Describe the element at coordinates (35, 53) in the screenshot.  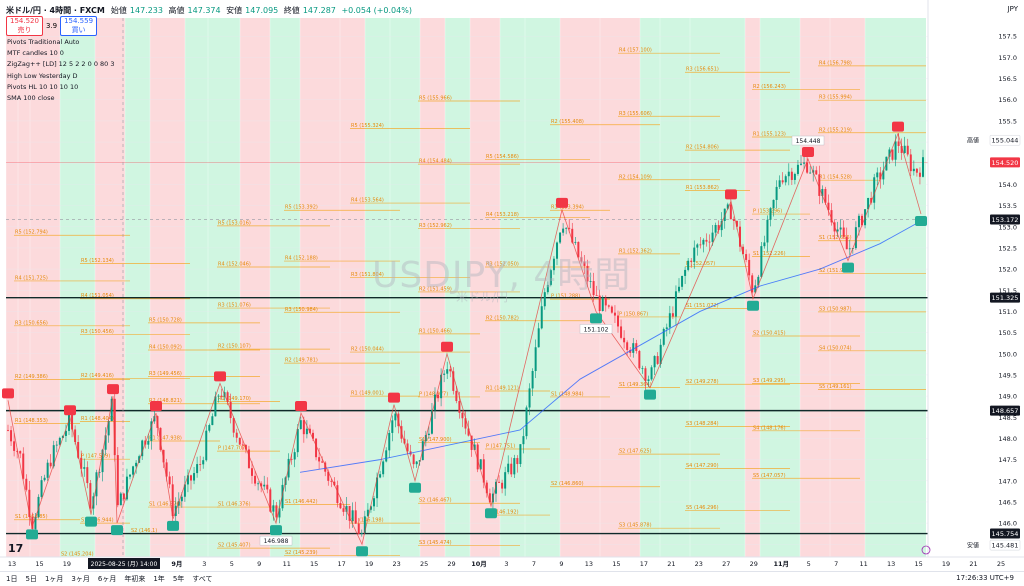
I see `indicator-item: MTF candles 10 0` at that location.